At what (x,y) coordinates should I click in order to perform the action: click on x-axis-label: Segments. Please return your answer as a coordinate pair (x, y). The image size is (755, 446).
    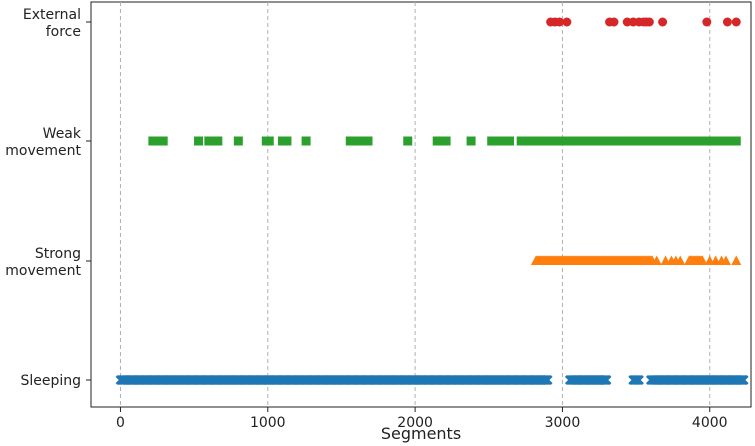
    Looking at the image, I should click on (421, 433).